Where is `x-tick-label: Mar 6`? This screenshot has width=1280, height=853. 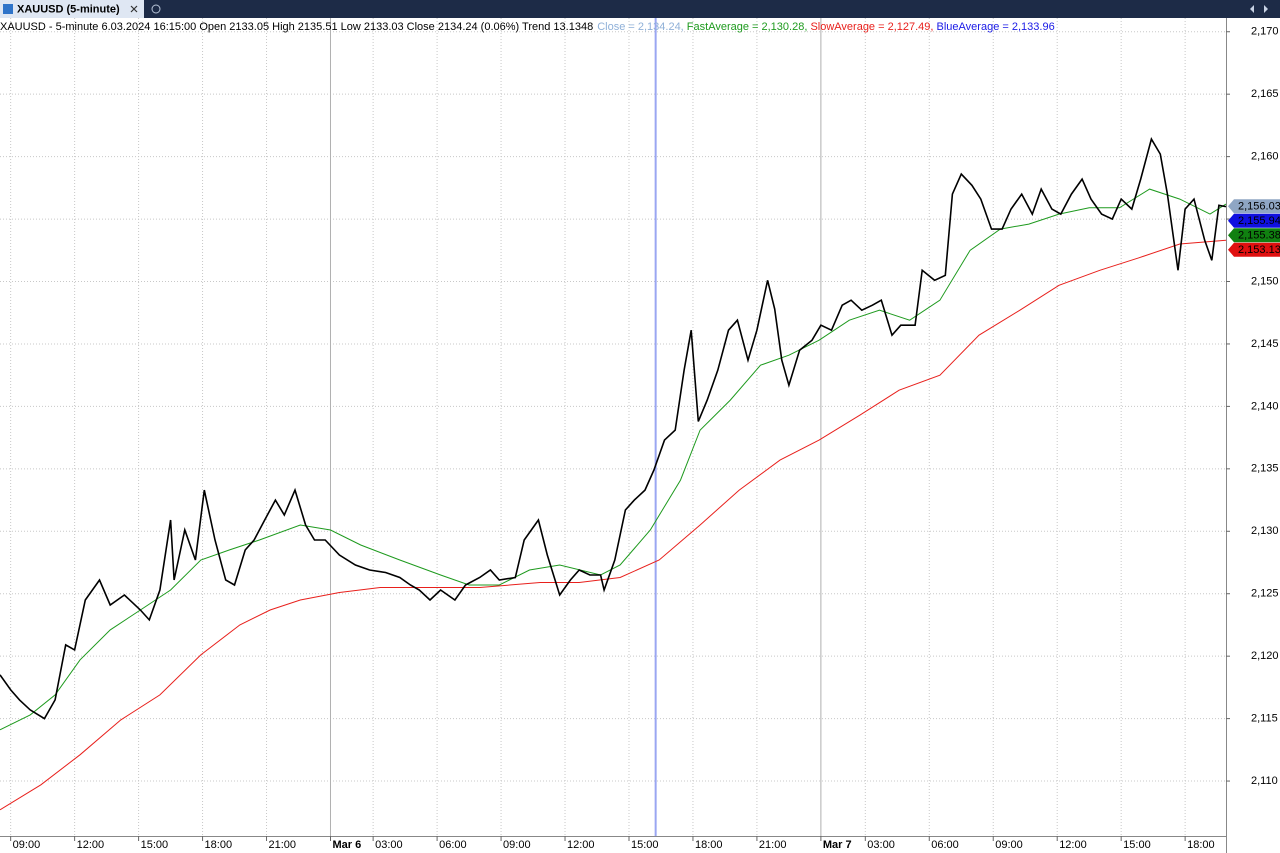 x-tick-label: Mar 6 is located at coordinates (346, 845).